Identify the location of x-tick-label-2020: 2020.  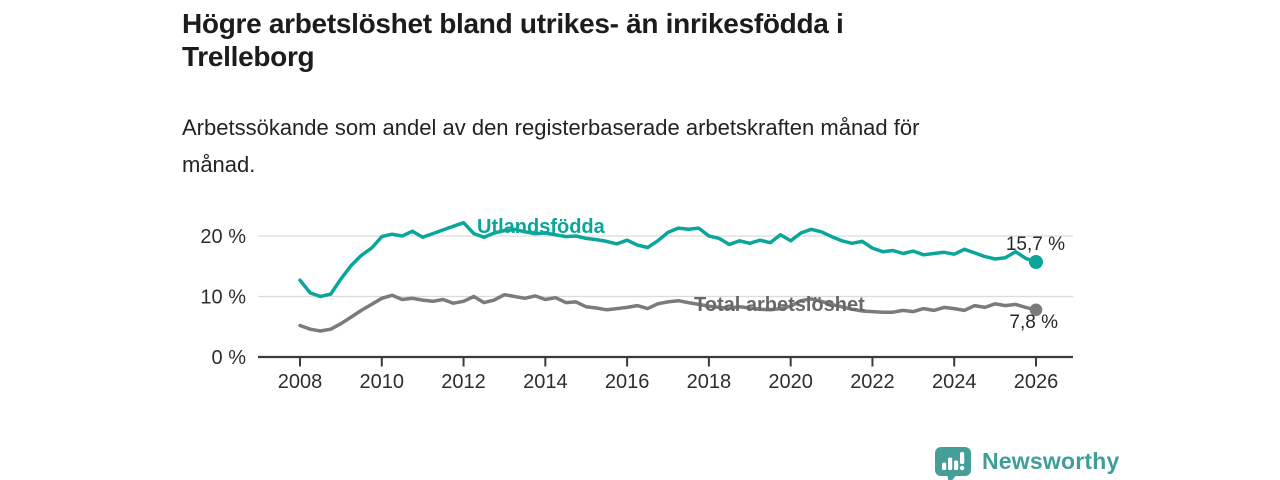
(790, 382).